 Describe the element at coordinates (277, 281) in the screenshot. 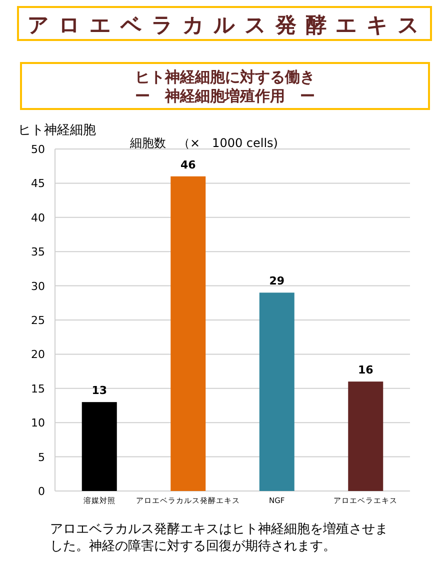

I see `data-label: 29` at that location.